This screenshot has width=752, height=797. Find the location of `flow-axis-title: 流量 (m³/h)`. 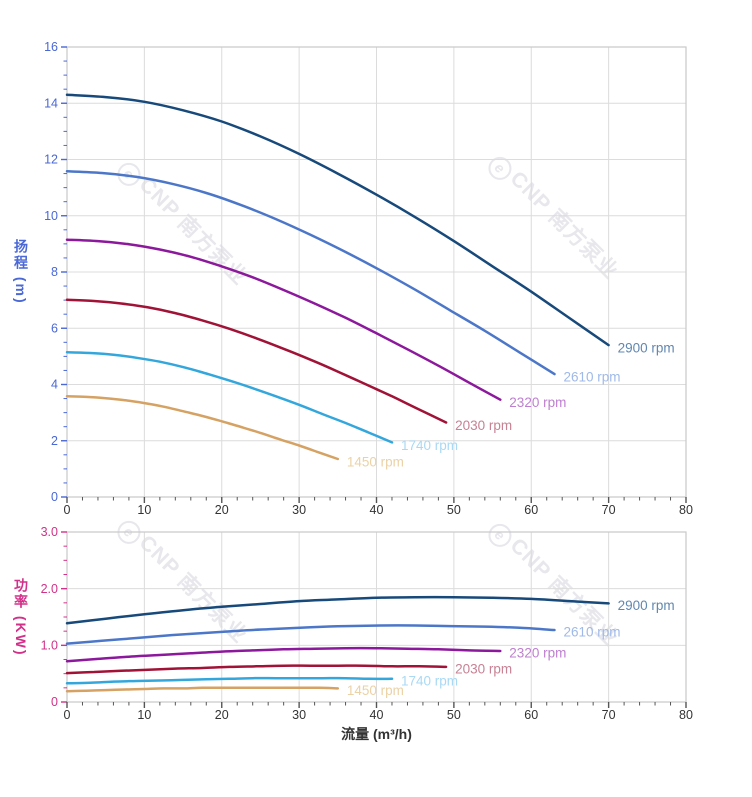

flow-axis-title: 流量 (m³/h) is located at coordinates (376, 734).